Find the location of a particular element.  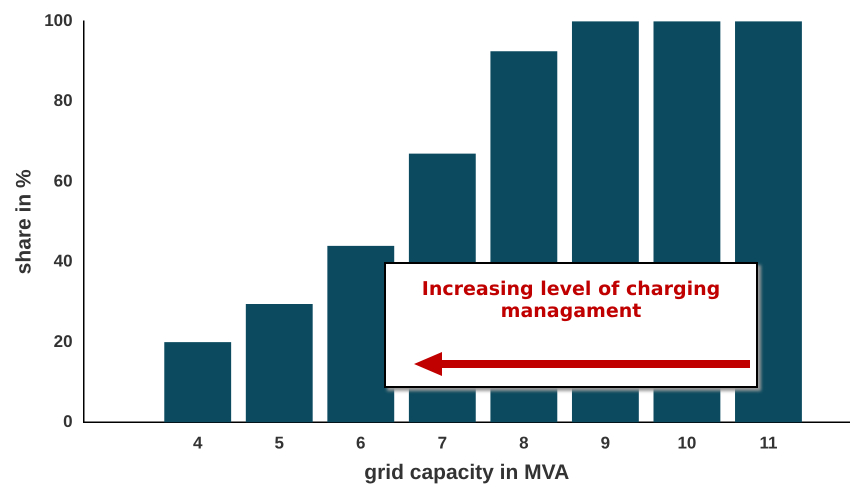

x-tick-label: 8 is located at coordinates (524, 442).